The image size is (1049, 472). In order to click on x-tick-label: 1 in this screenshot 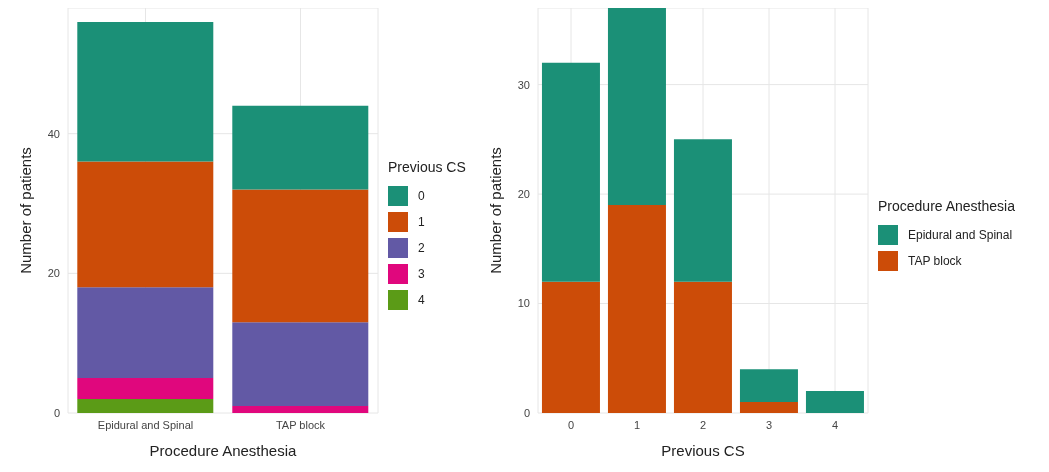, I will do `click(637, 424)`.